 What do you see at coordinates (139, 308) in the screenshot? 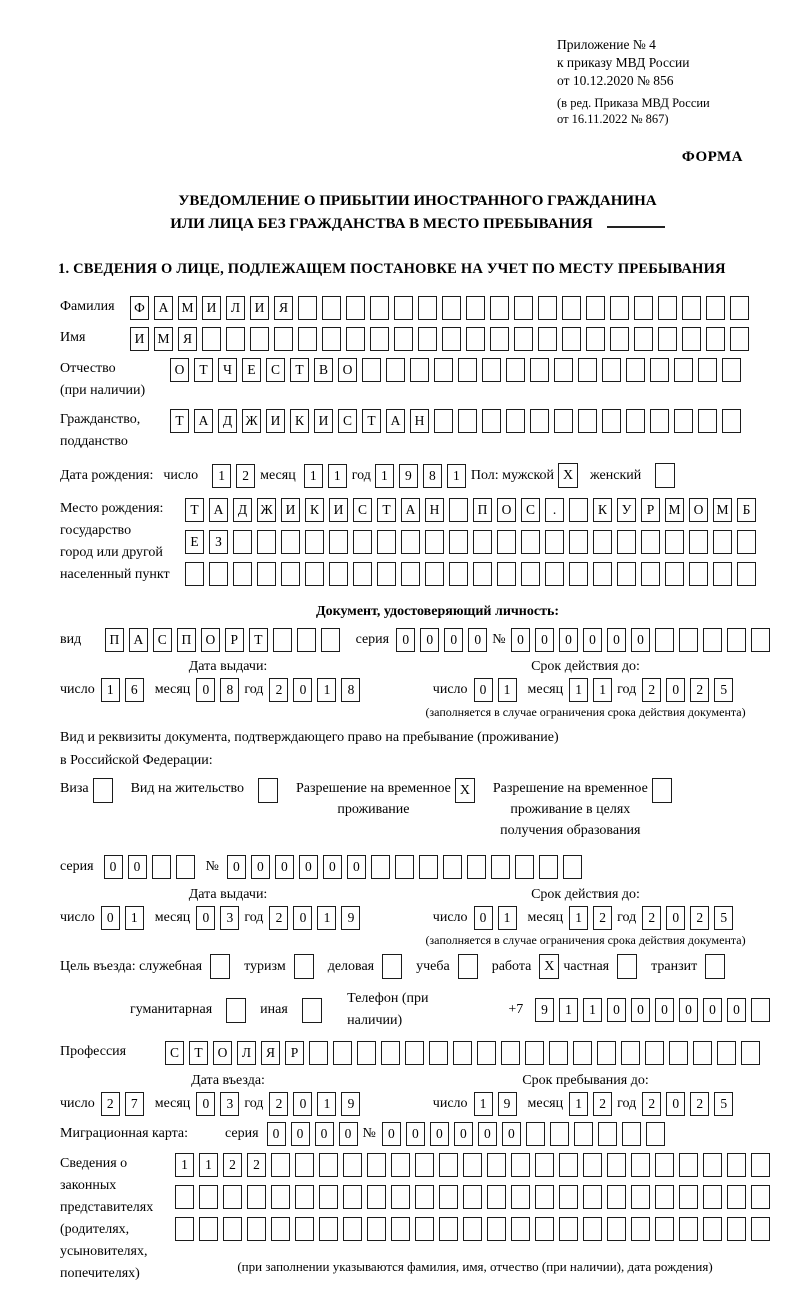
I see `char-cell: Ф` at bounding box center [139, 308].